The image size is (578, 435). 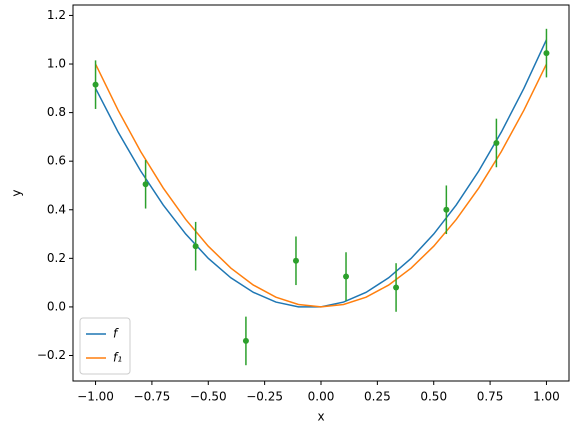 What do you see at coordinates (56, 306) in the screenshot?
I see `y-tick-label: 0.0` at bounding box center [56, 306].